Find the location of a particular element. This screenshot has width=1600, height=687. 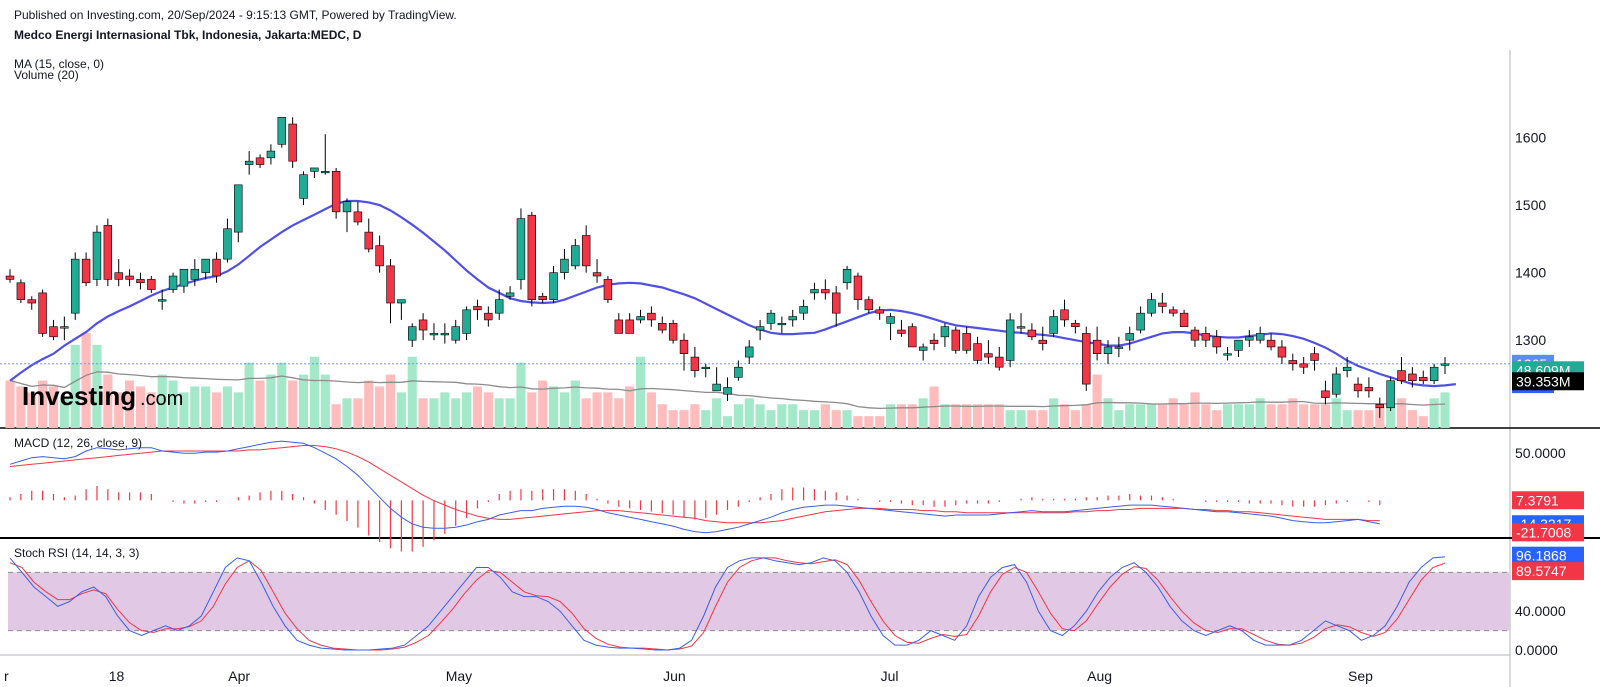

x-tick-label: Apr is located at coordinates (239, 676).